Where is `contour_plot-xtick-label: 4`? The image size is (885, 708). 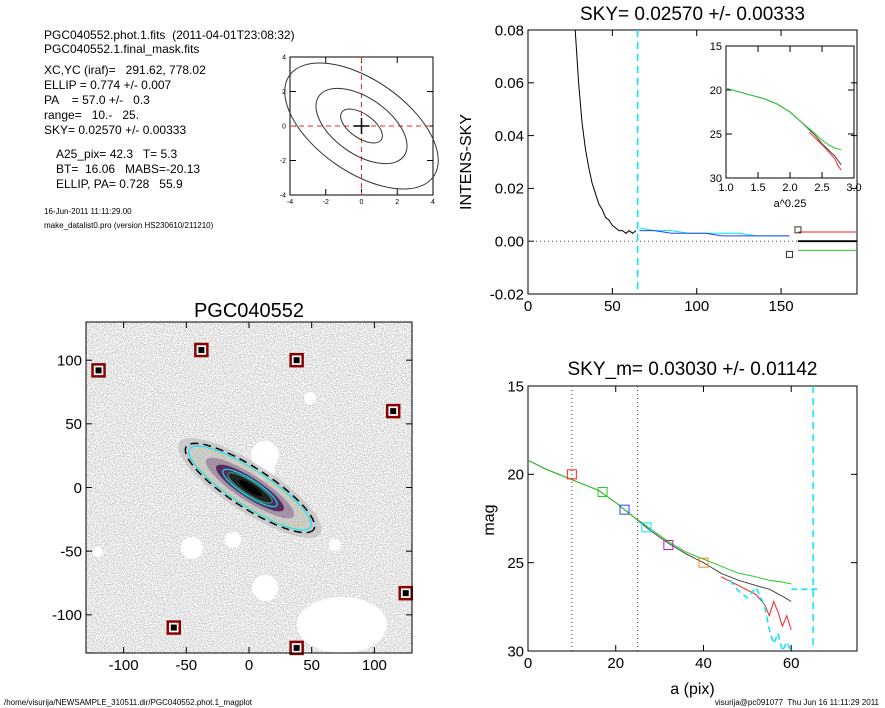 contour_plot-xtick-label: 4 is located at coordinates (433, 202).